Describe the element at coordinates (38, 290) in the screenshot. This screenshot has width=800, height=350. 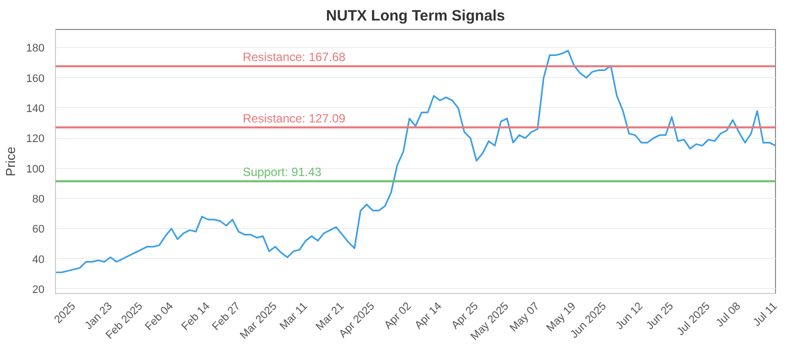
I see `y-tick-label: 20` at that location.